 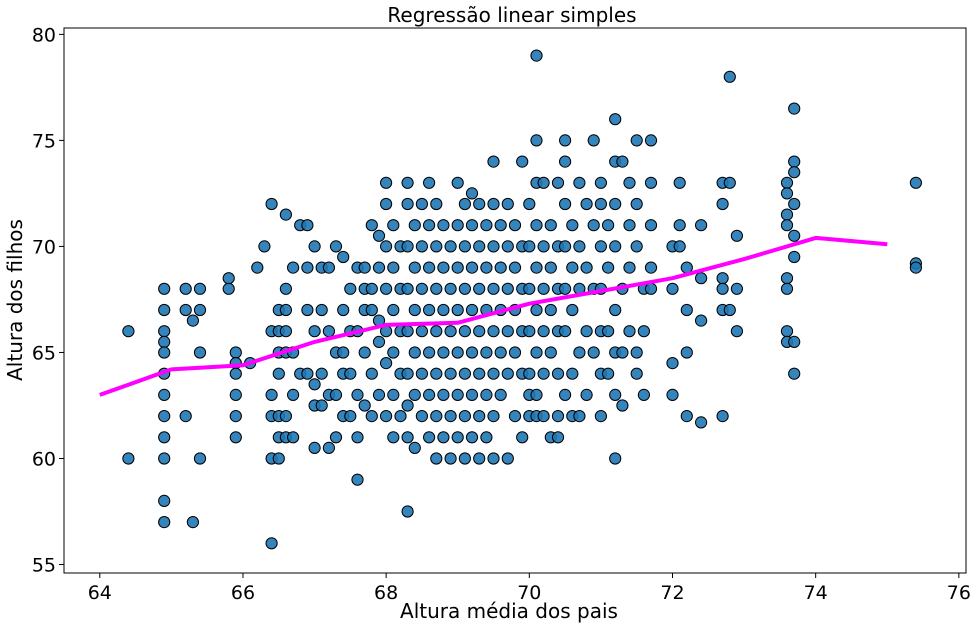 What do you see at coordinates (100, 593) in the screenshot?
I see `x-tick-label: 64` at bounding box center [100, 593].